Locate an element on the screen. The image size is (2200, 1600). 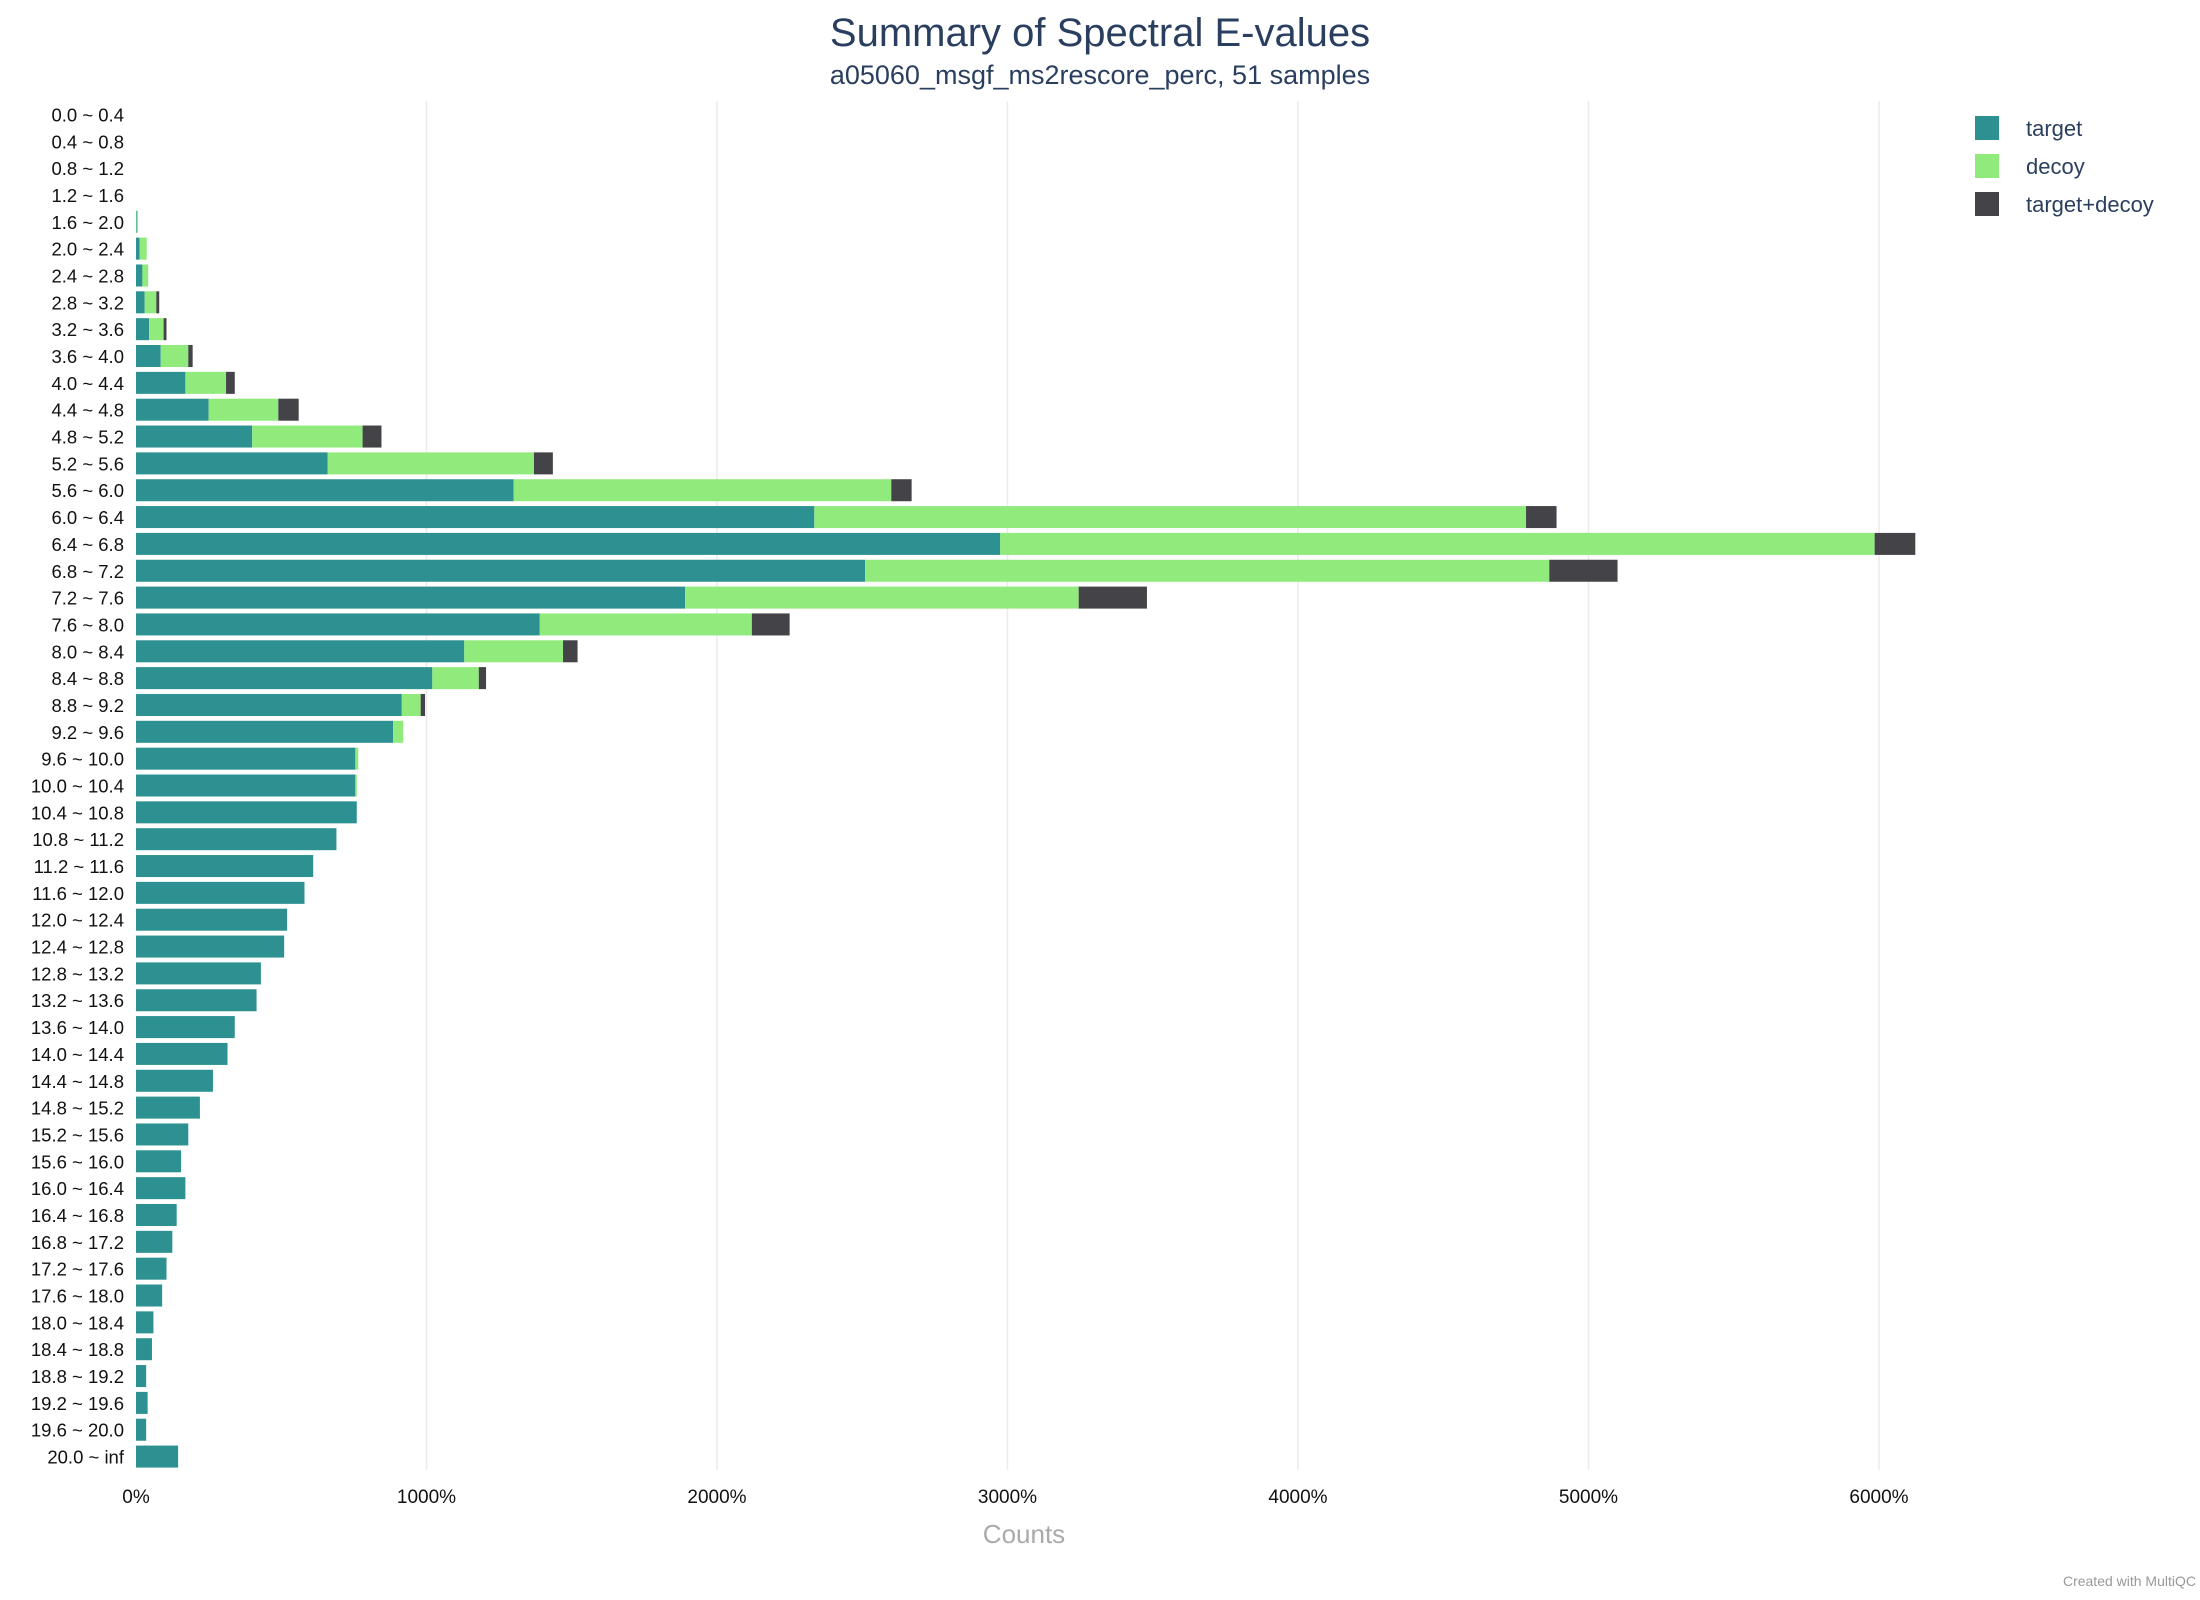
y-tick-label: 10.4 ~ 10.8 is located at coordinates (77, 812).